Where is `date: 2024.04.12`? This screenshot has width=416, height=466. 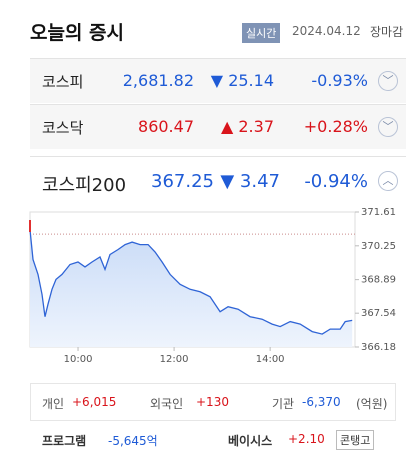 date: 2024.04.12 is located at coordinates (326, 31).